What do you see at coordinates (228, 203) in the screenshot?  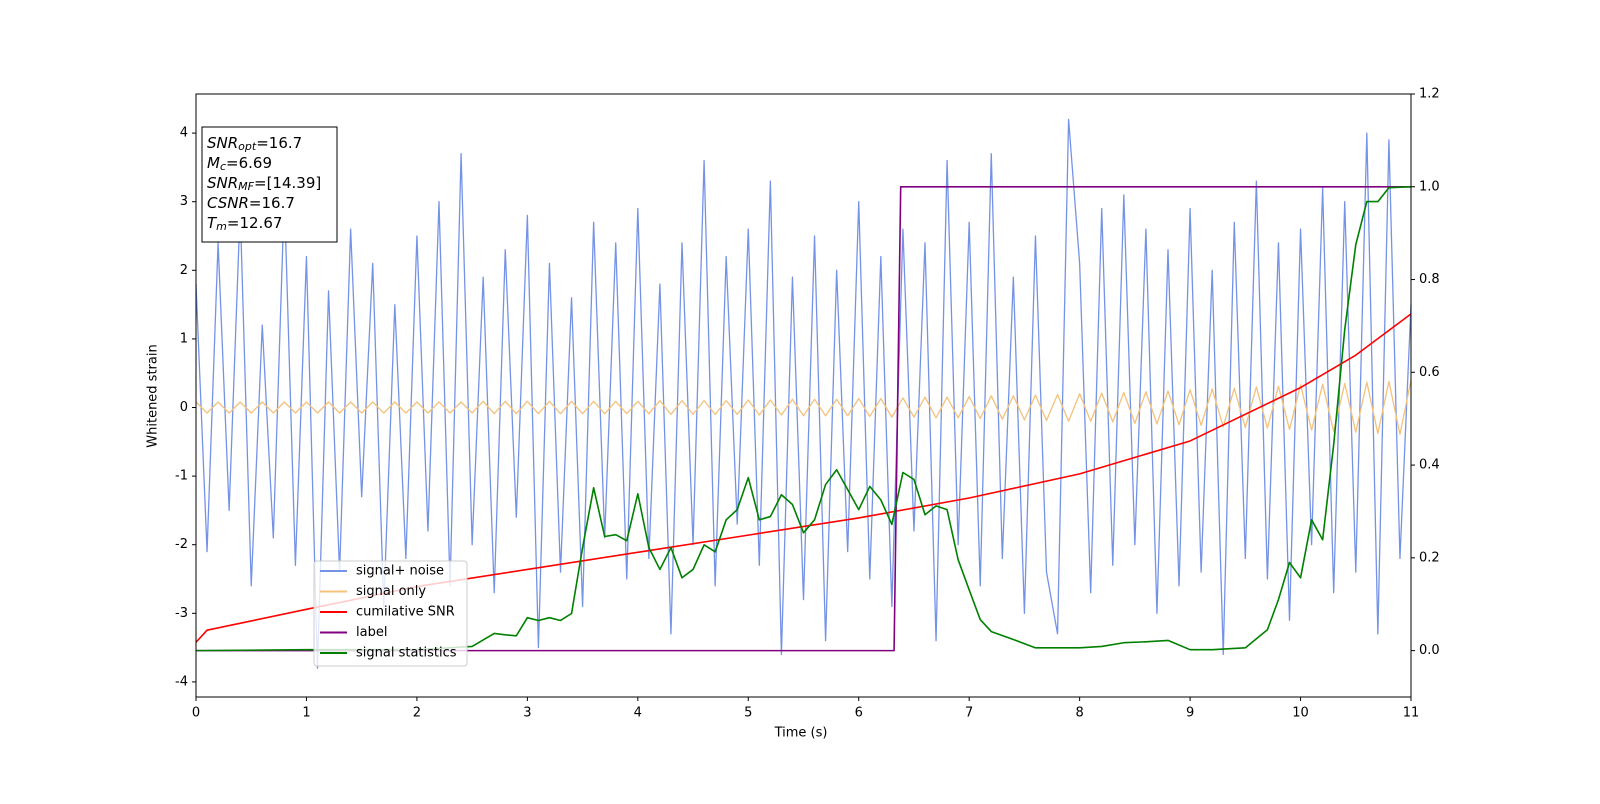 I see `annotation-symbol: CSNR` at bounding box center [228, 203].